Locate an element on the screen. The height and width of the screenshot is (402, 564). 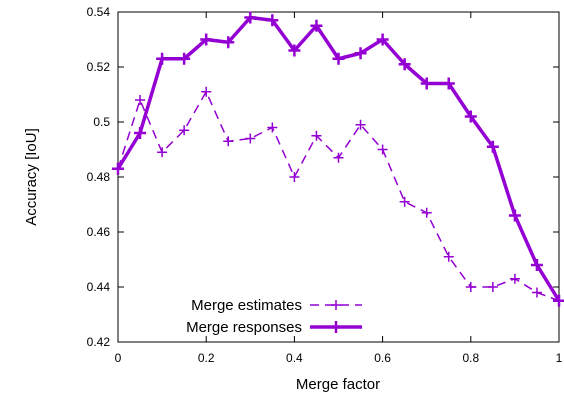
y-tick-label: 0.48 is located at coordinates (99, 177).